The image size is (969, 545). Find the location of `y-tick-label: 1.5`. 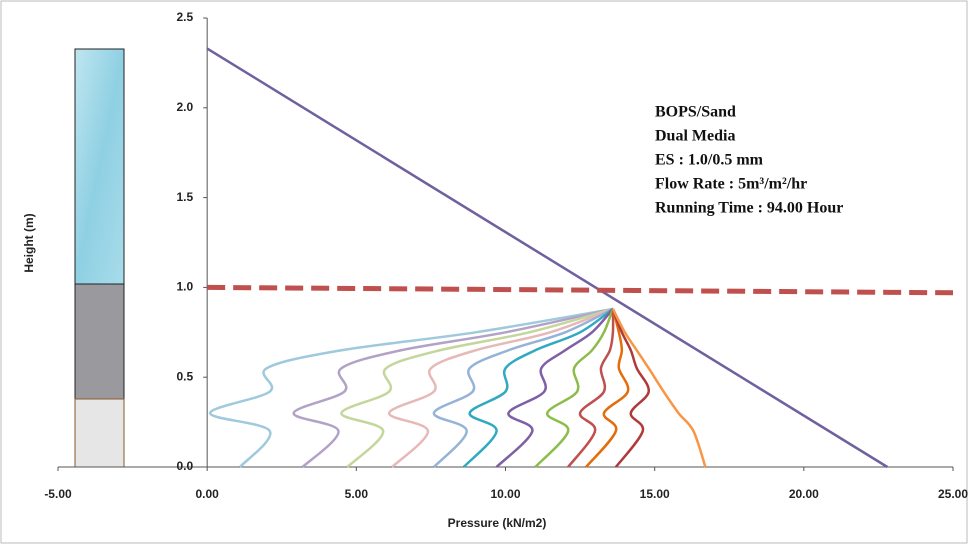

y-tick-label: 1.5 is located at coordinates (184, 197).